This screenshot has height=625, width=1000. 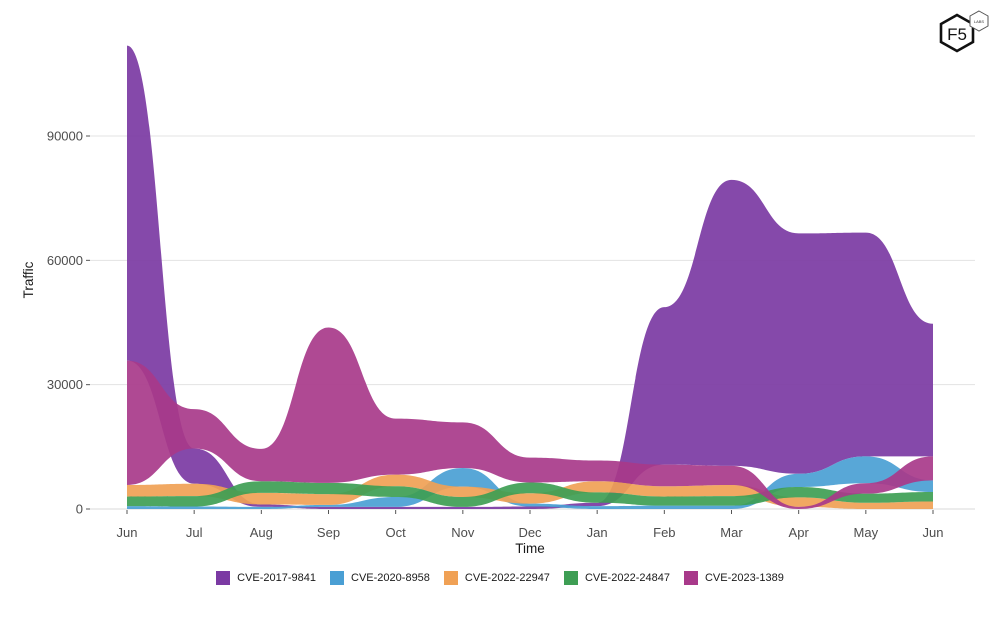 What do you see at coordinates (65, 136) in the screenshot?
I see `y-tick-label: 90000` at bounding box center [65, 136].